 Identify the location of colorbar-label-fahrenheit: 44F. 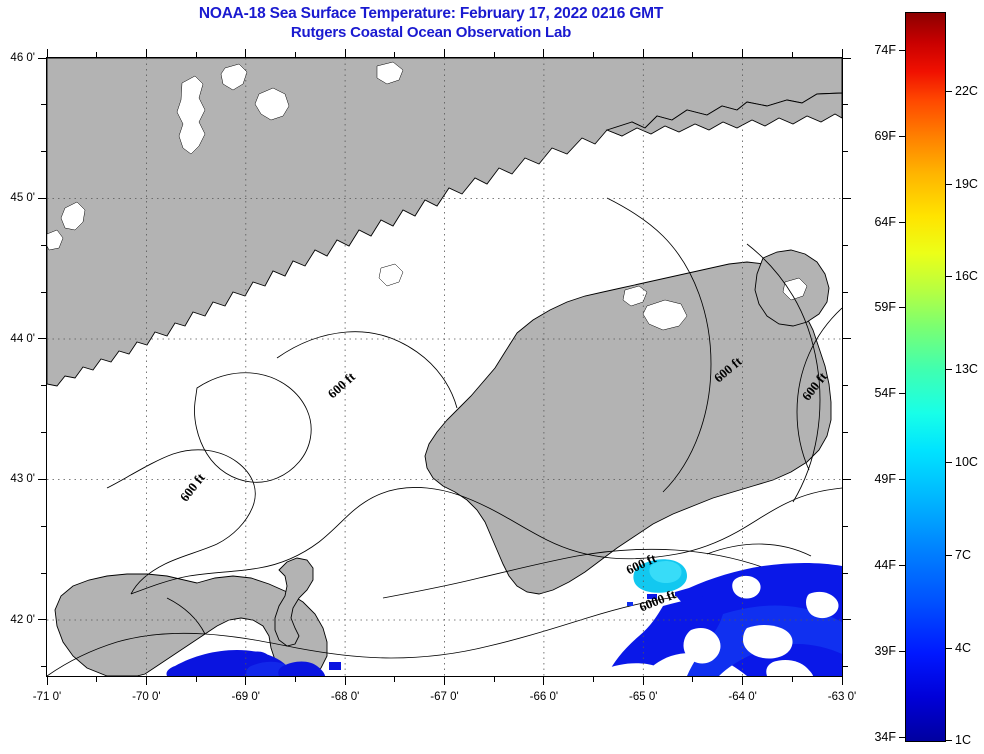
(885, 565).